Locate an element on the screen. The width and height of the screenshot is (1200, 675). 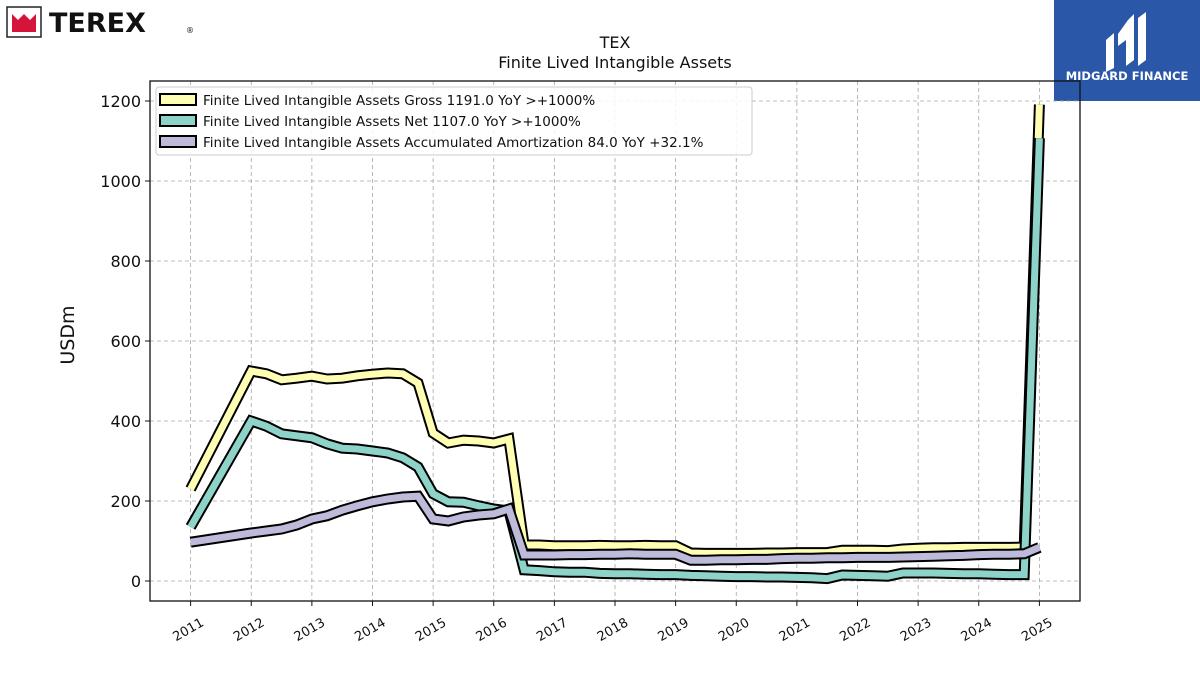
y-tick-label: 0 is located at coordinates (136, 581).